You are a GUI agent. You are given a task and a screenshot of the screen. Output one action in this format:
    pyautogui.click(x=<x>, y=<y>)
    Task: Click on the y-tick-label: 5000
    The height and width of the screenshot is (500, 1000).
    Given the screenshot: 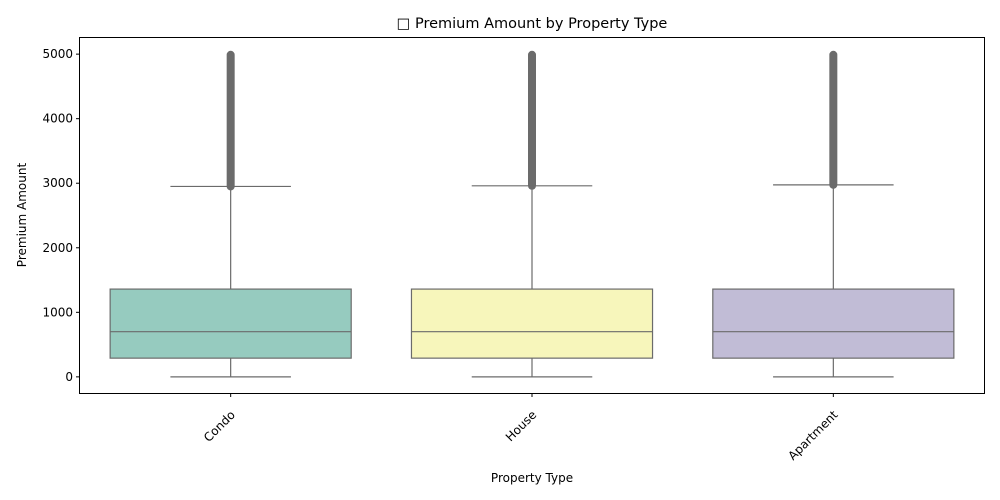 What is the action you would take?
    pyautogui.click(x=57, y=54)
    